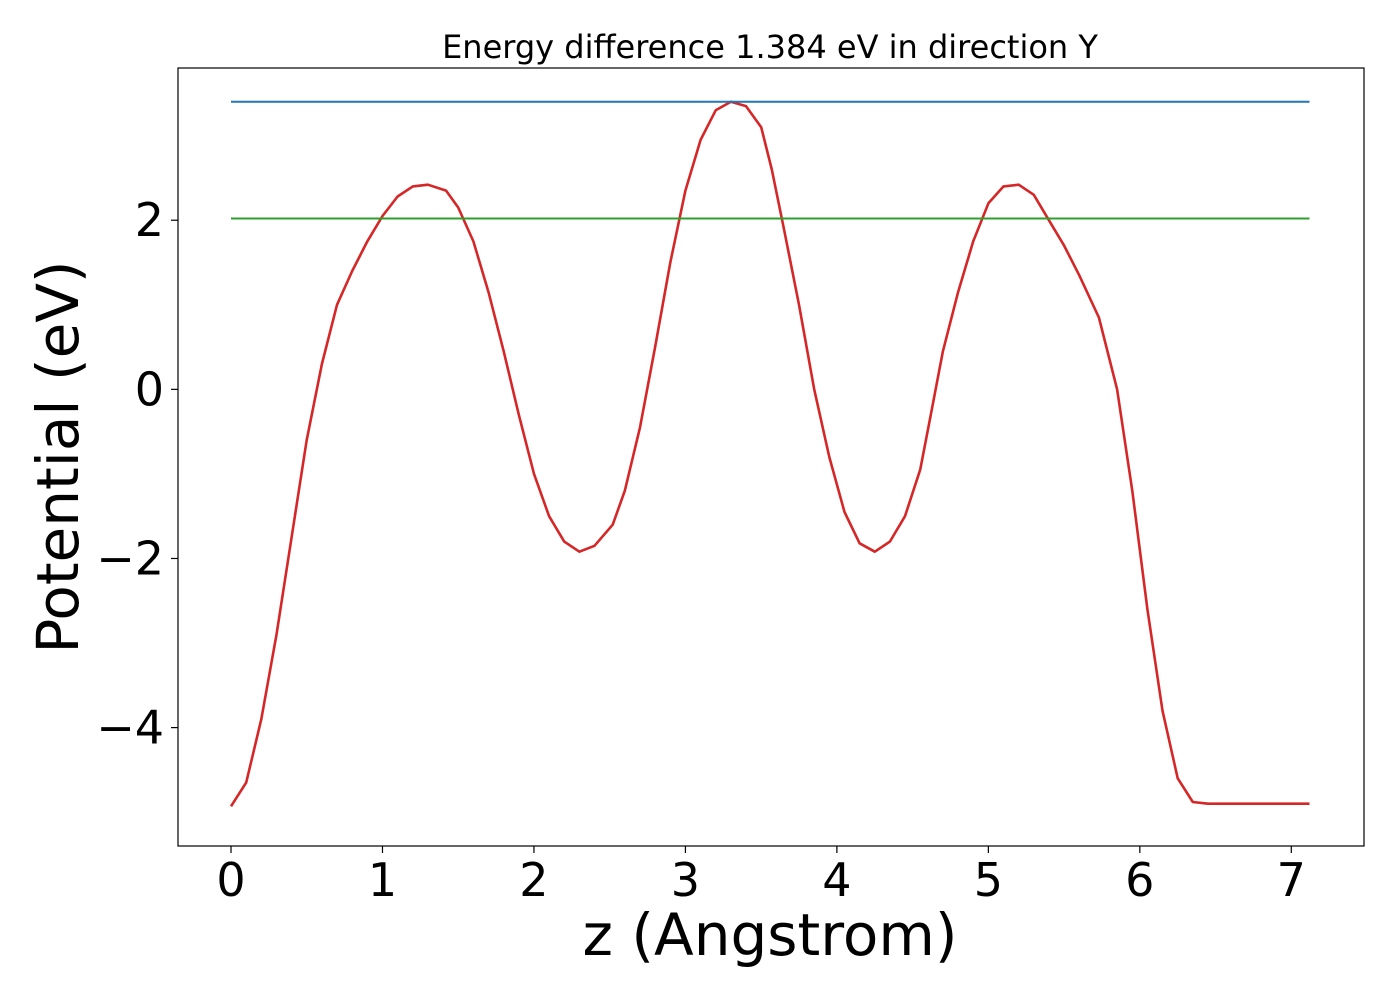 This screenshot has width=1400, height=1000. What do you see at coordinates (230, 880) in the screenshot?
I see `x-tick-label: 0` at bounding box center [230, 880].